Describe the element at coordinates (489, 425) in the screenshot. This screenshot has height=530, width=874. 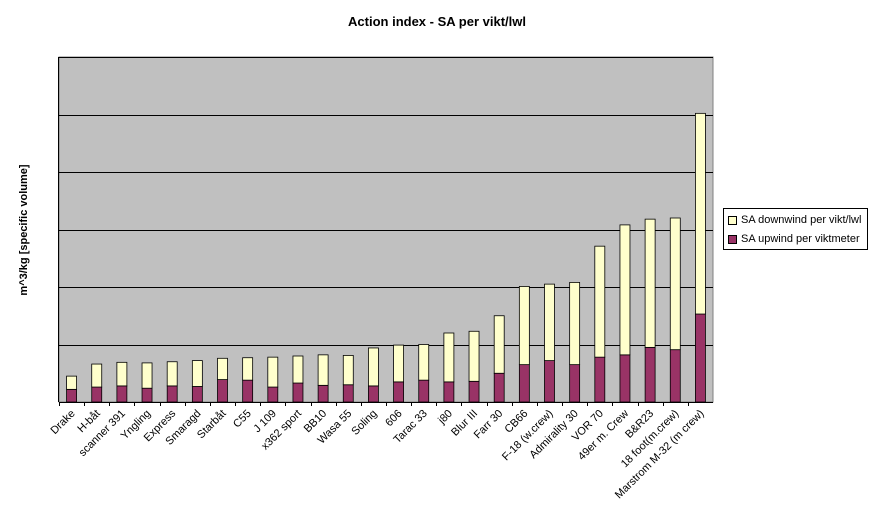
I see `x-tick-label-17: Farr 30` at that location.